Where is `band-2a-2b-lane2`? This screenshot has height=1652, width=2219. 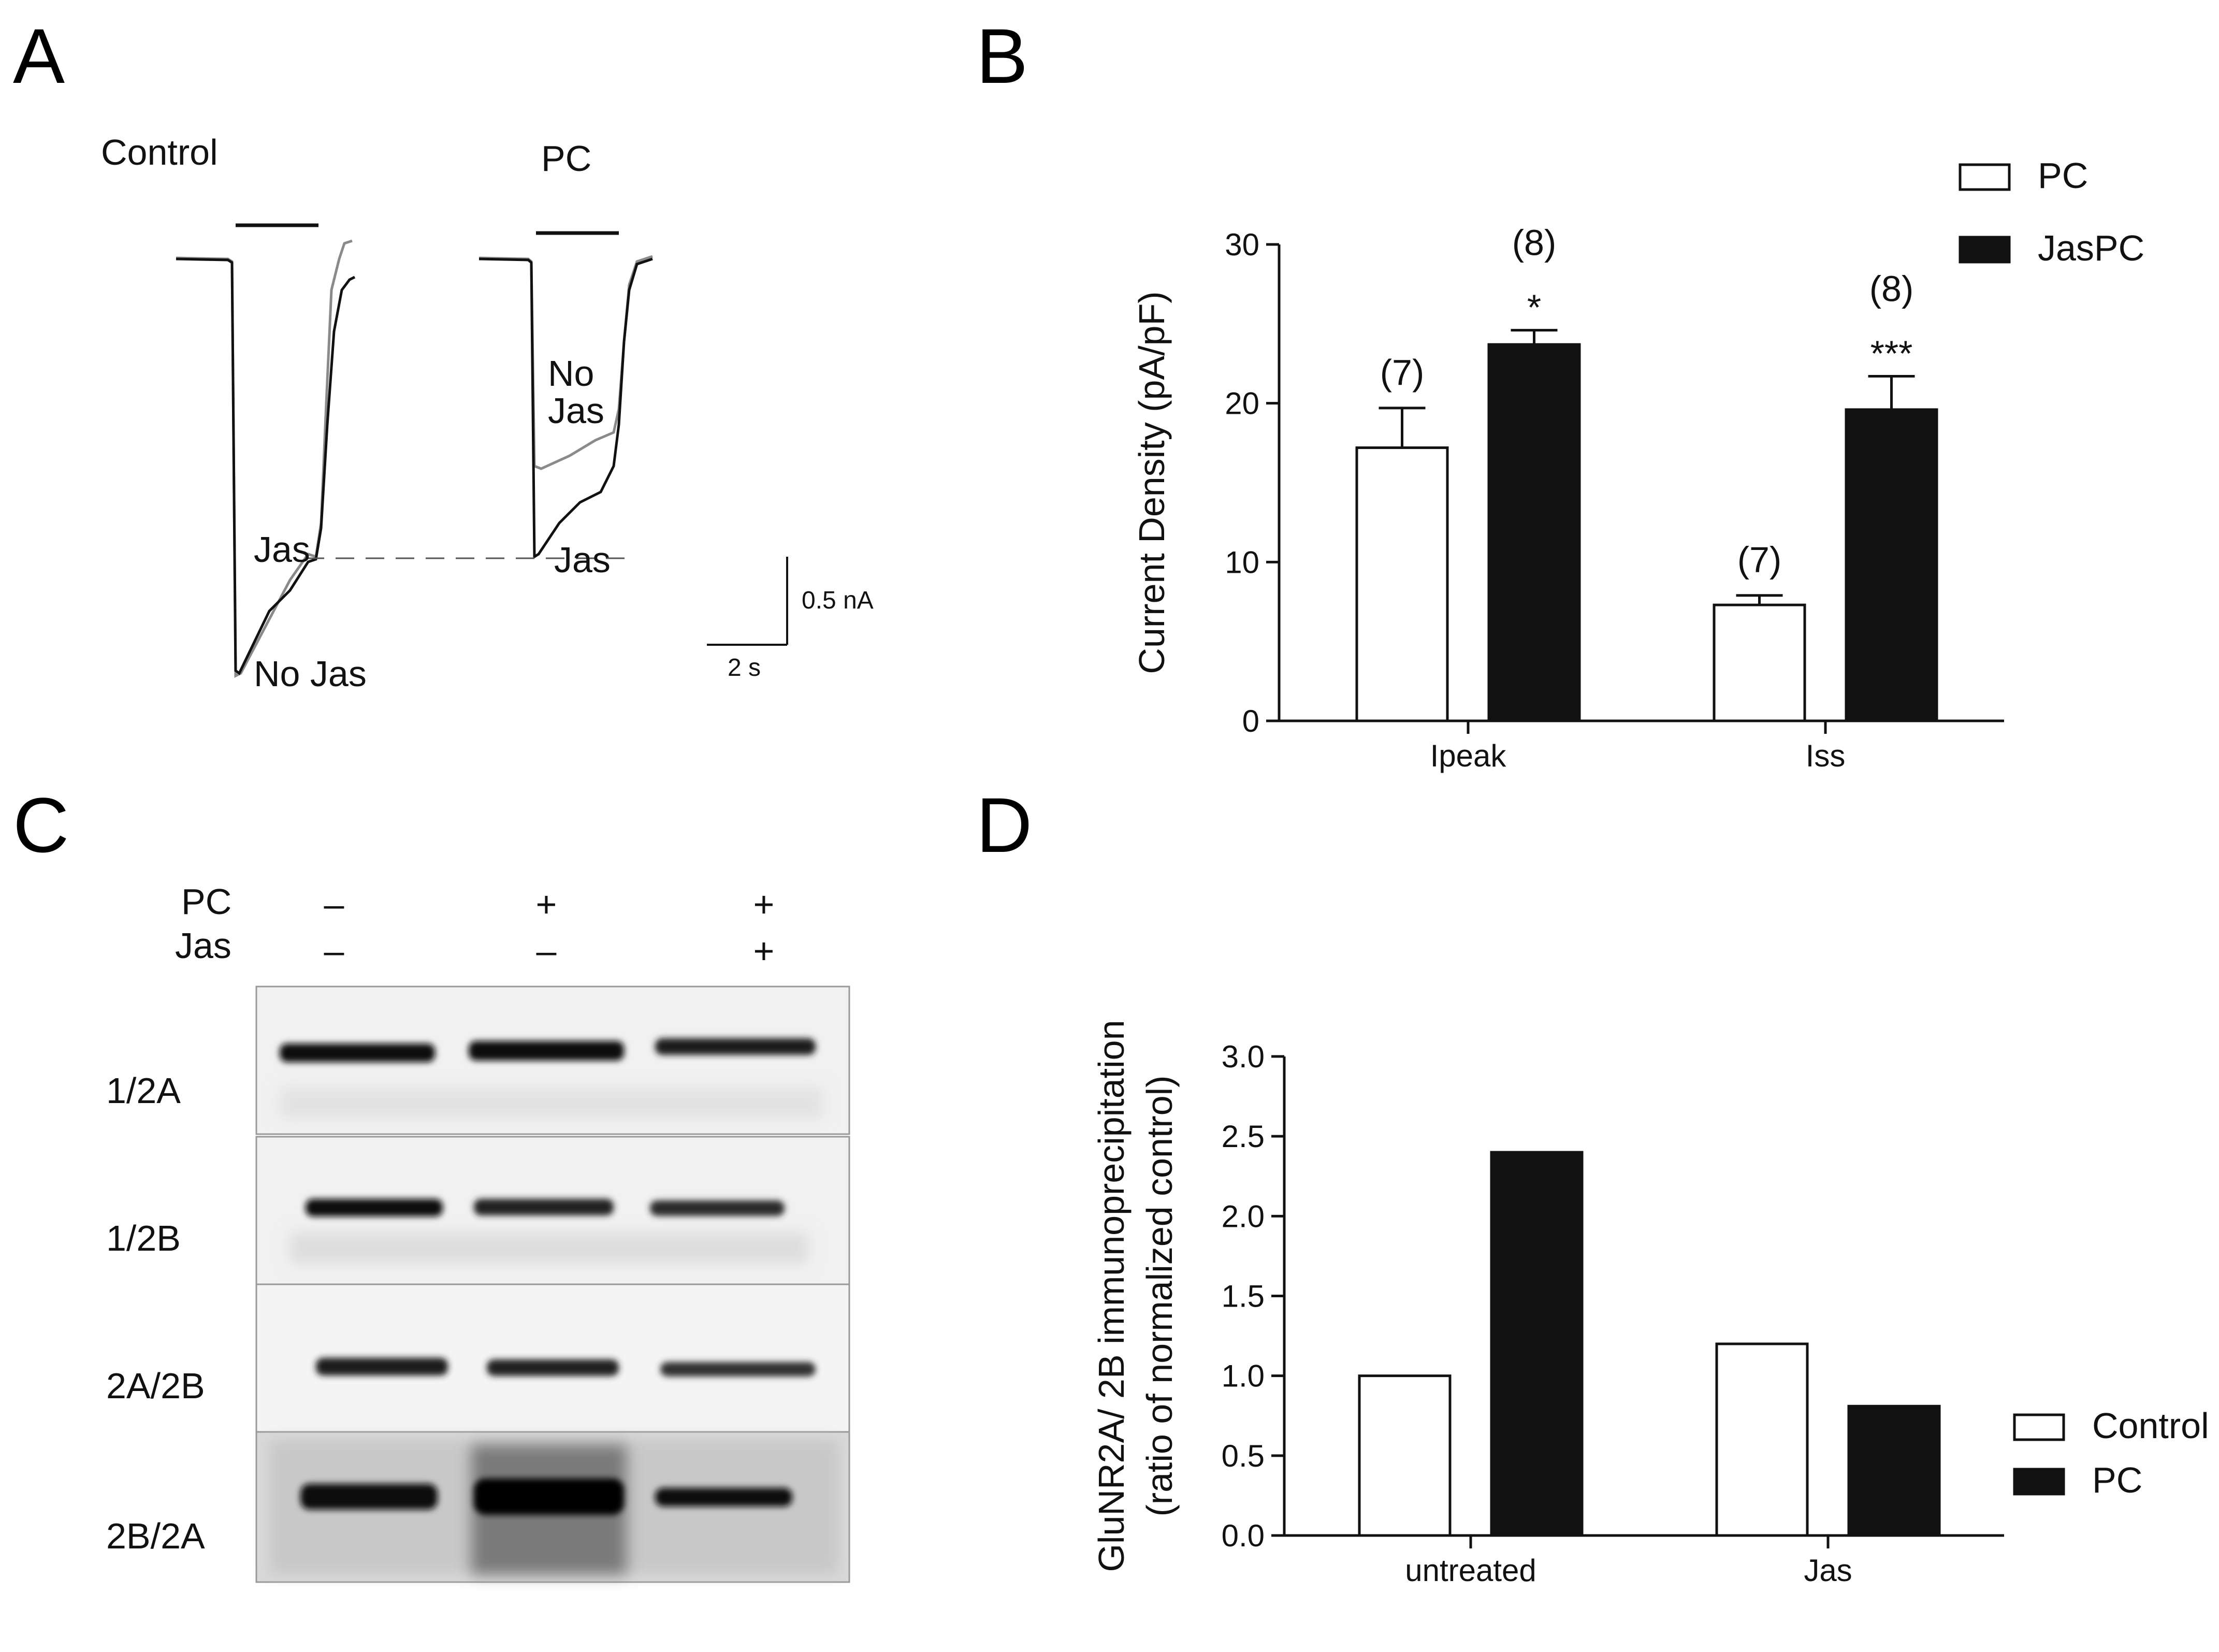
band-2a-2b-lane2 is located at coordinates (553, 1367).